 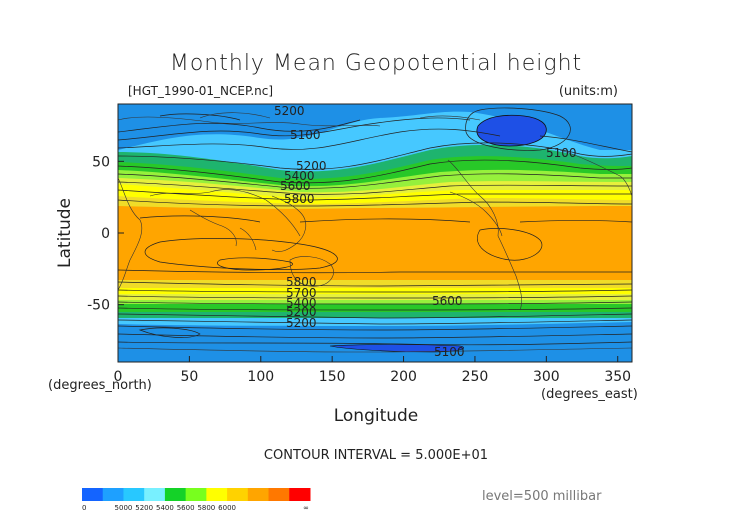 I want to click on y-tick-label: 50, so click(x=101, y=162).